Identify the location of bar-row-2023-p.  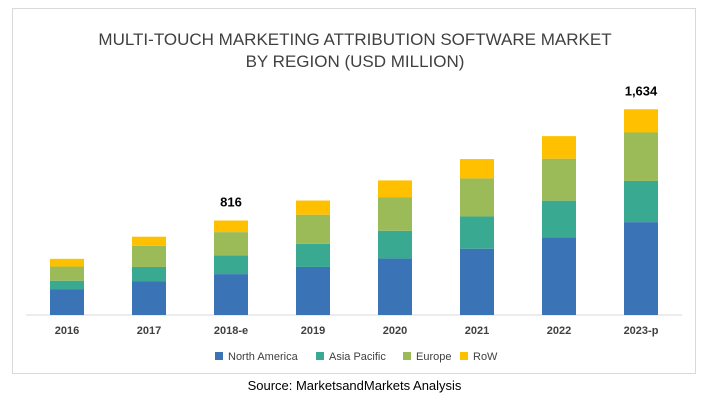
(641, 121).